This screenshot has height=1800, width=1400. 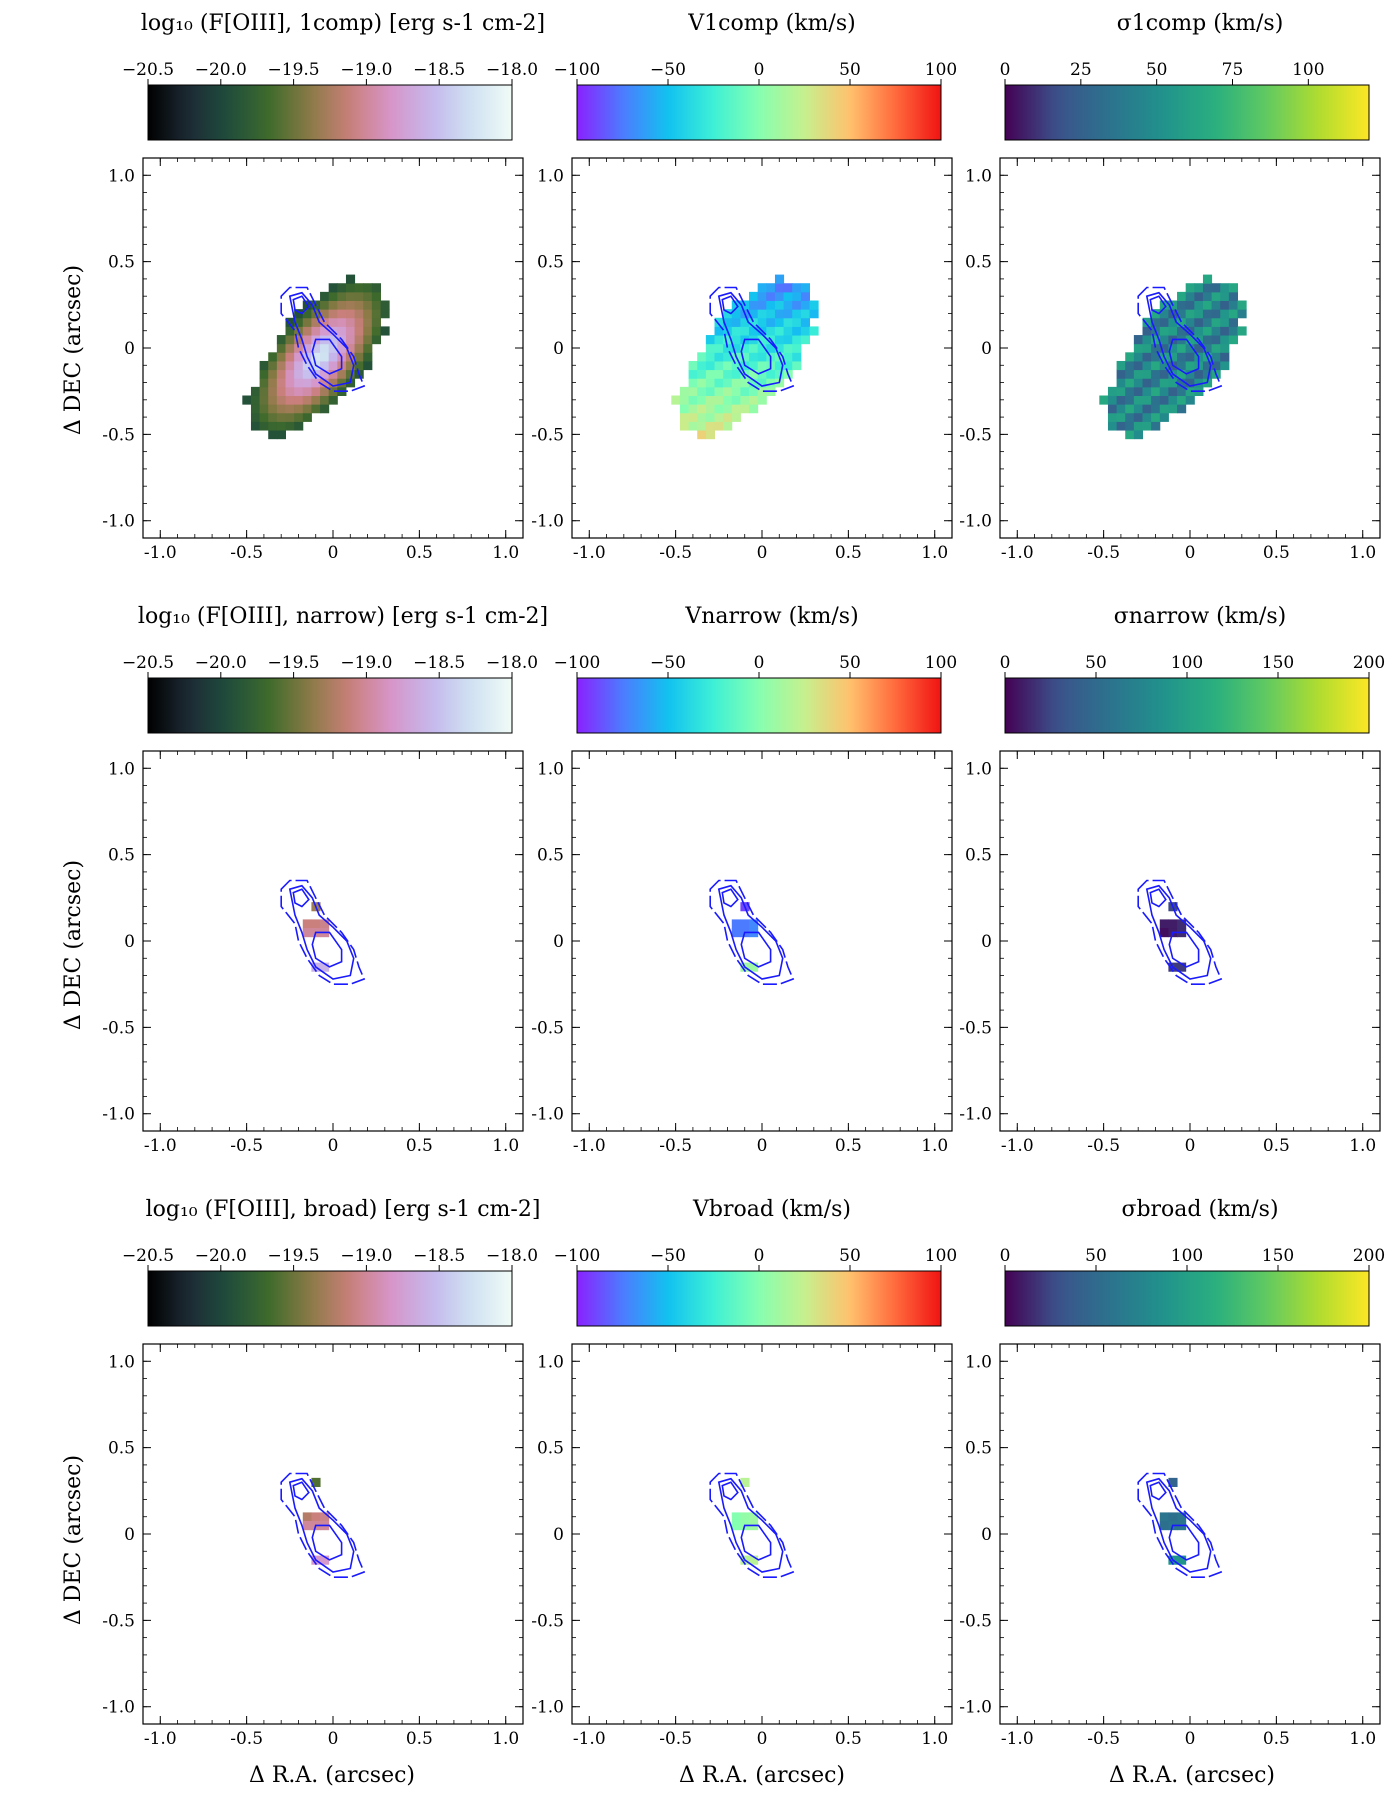 What do you see at coordinates (589, 1146) in the screenshot?
I see `x-tick-label: -1.0` at bounding box center [589, 1146].